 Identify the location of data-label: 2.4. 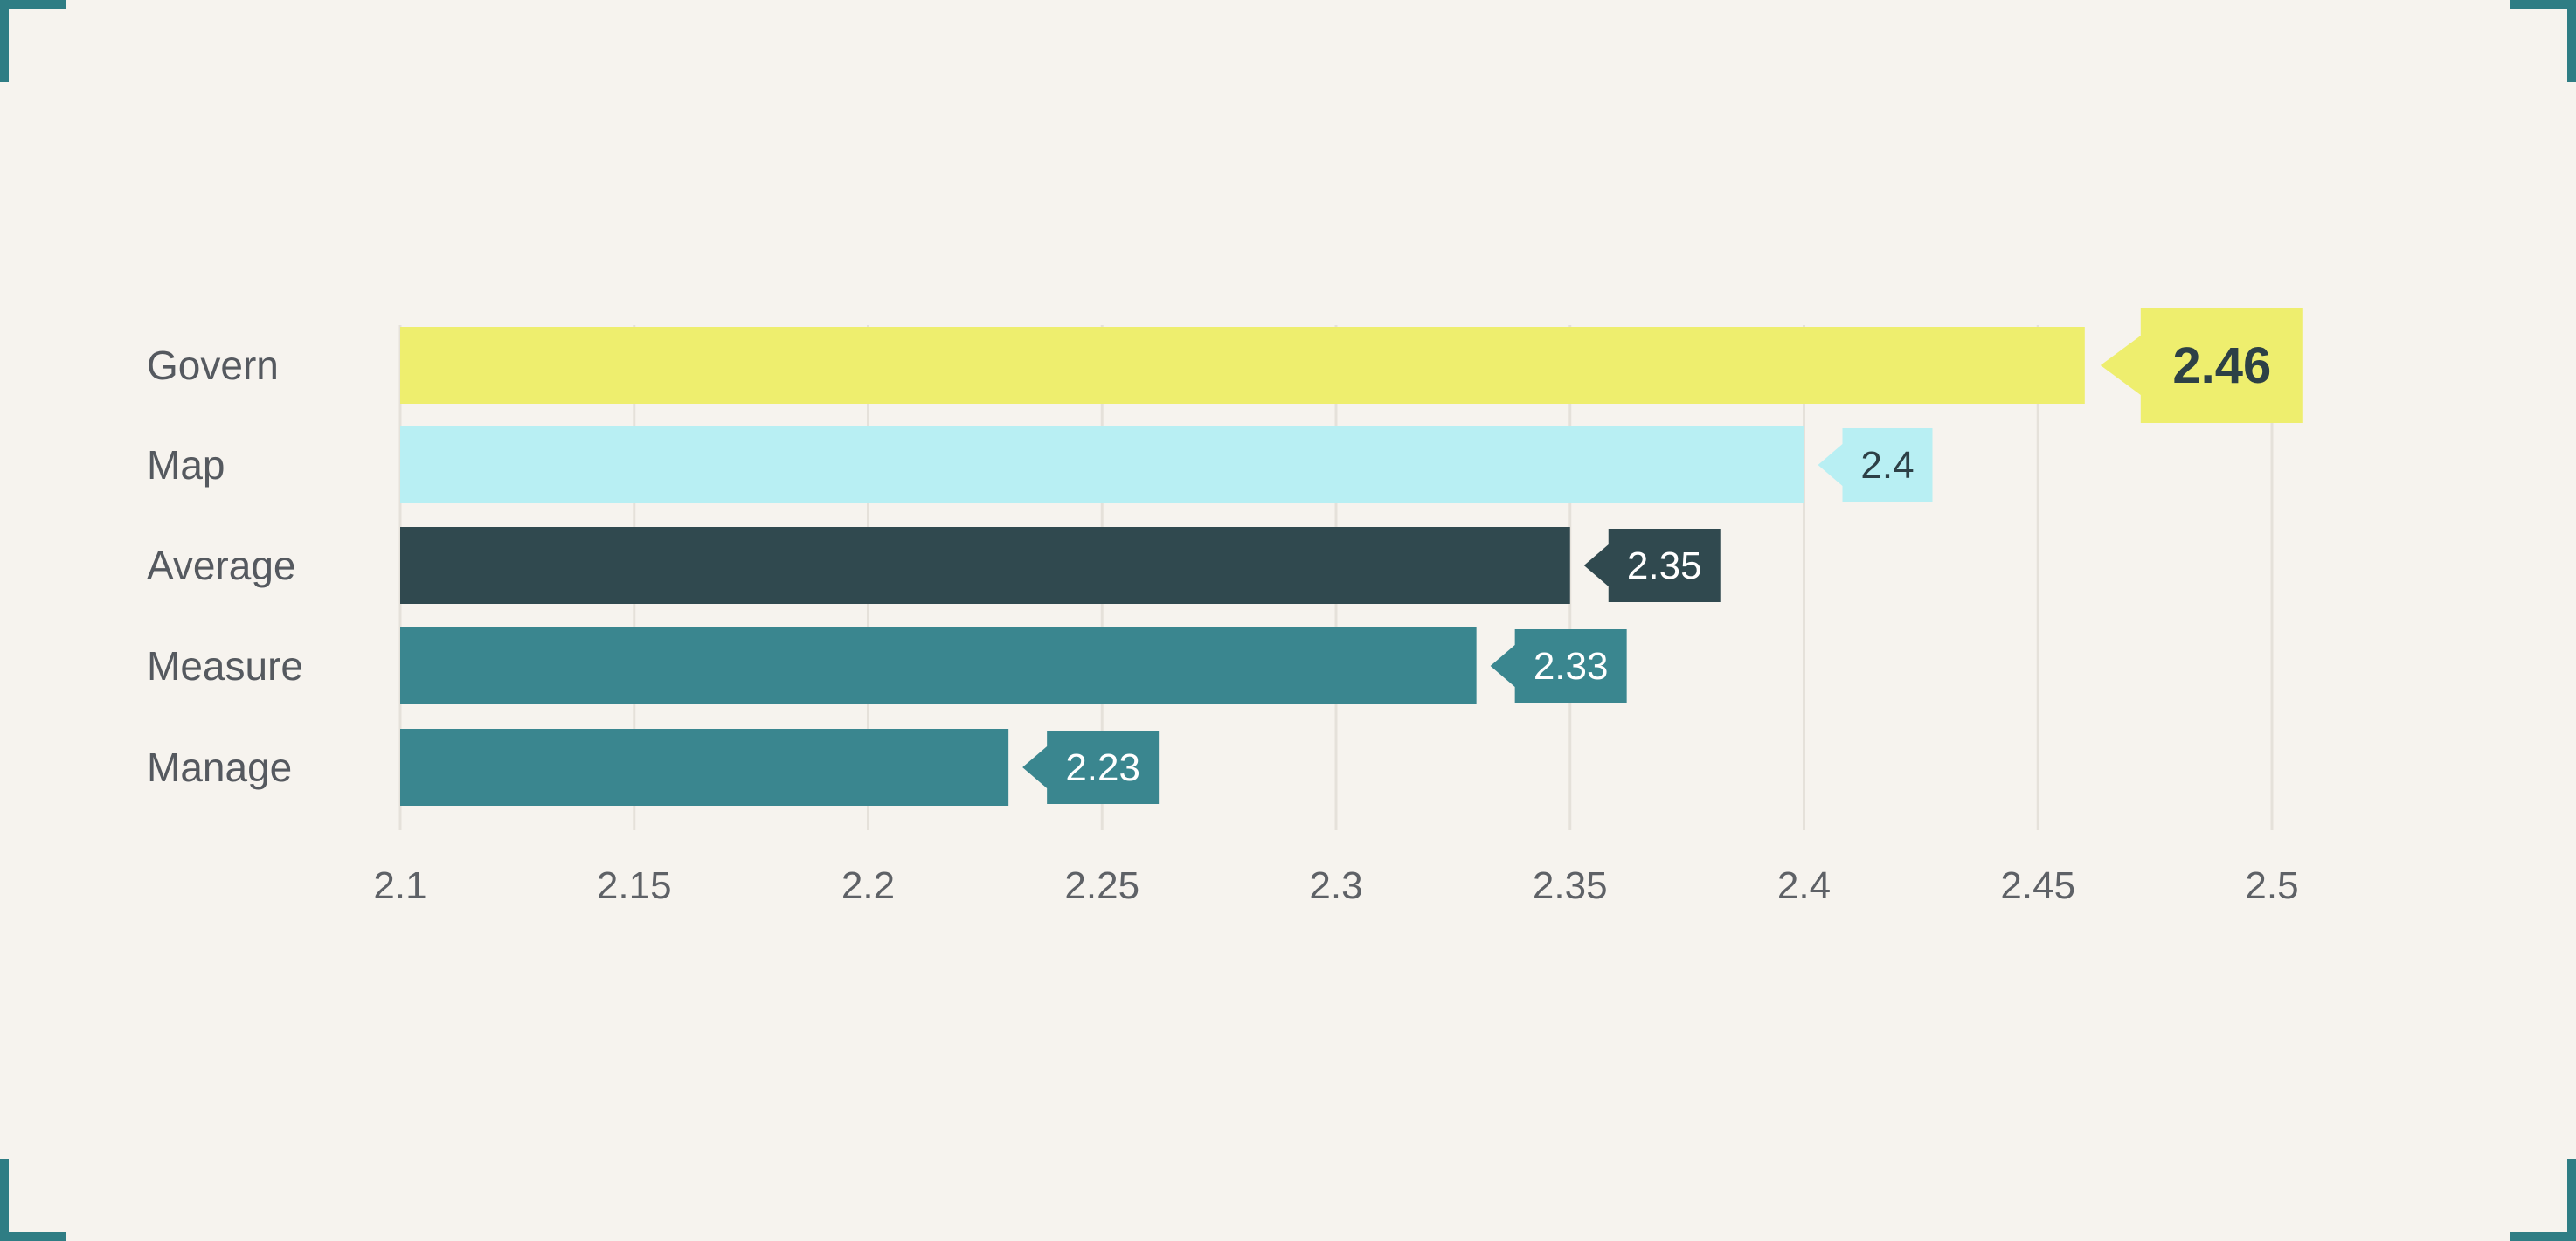
(1887, 465).